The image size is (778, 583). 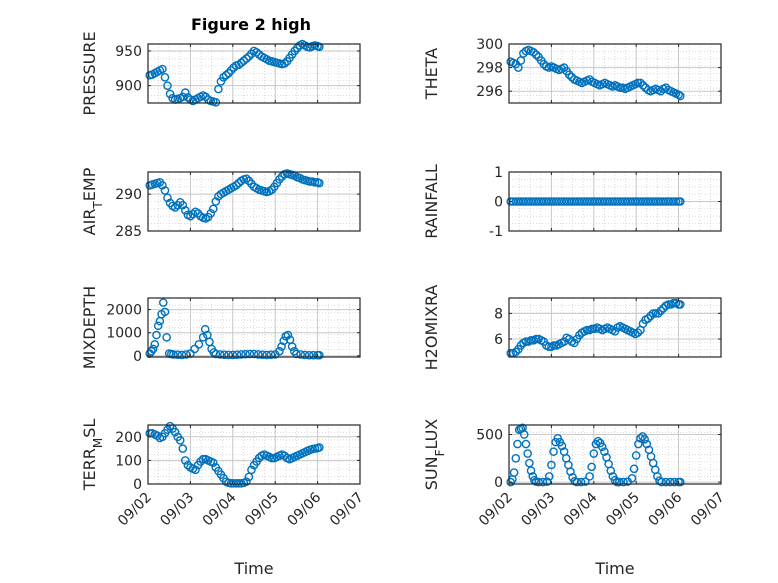 What do you see at coordinates (498, 173) in the screenshot?
I see `y-tick-label: 1` at bounding box center [498, 173].